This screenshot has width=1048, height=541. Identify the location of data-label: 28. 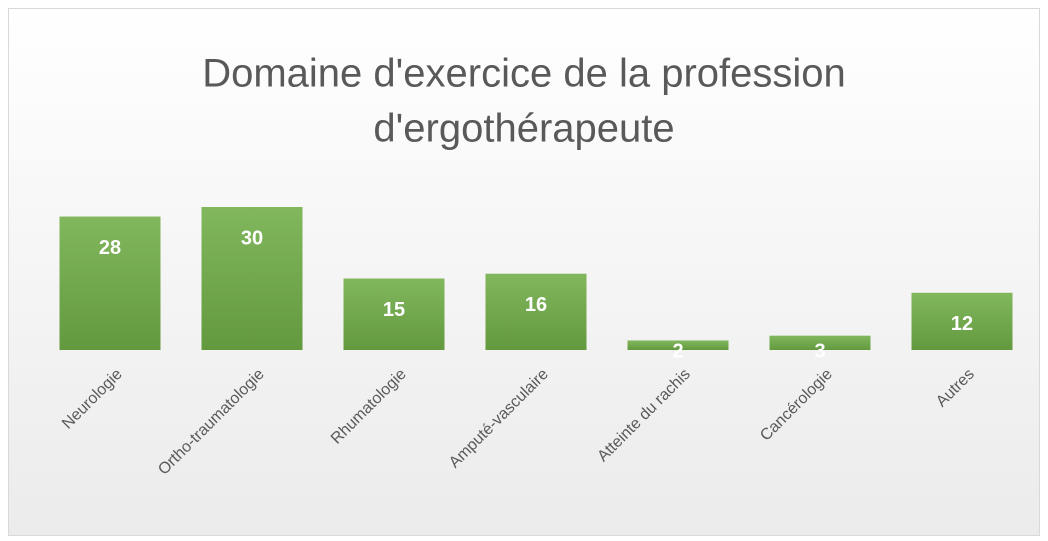
(110, 248).